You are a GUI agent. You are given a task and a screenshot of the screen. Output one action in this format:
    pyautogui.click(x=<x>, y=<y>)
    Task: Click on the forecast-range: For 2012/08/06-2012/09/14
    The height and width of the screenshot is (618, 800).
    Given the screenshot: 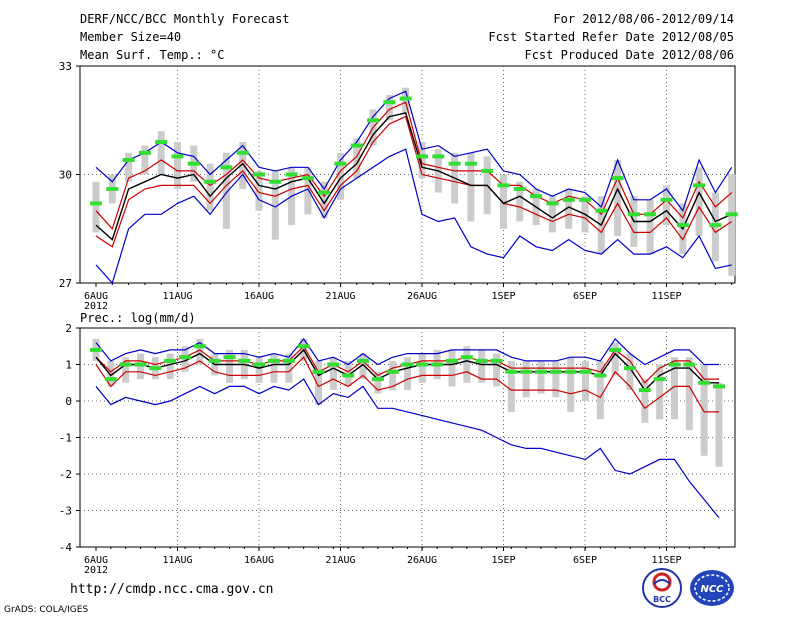 What is the action you would take?
    pyautogui.click(x=643, y=19)
    